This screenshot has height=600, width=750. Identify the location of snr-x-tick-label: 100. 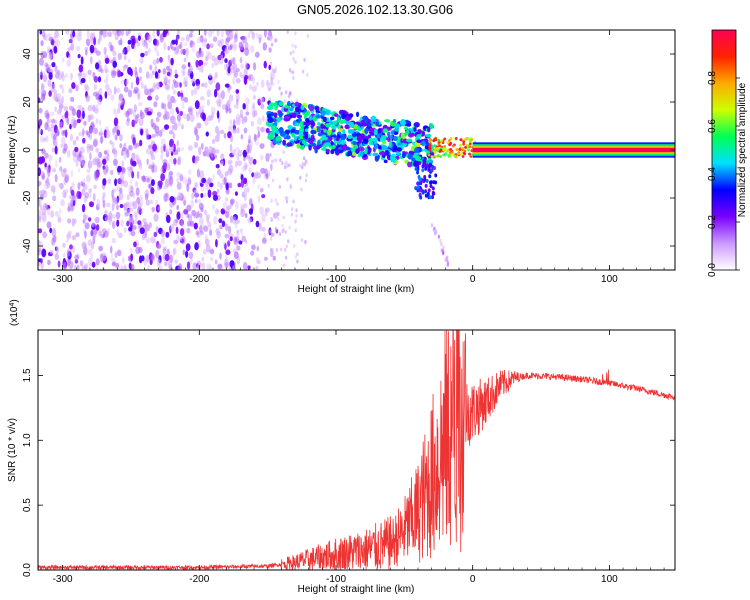
(609, 579).